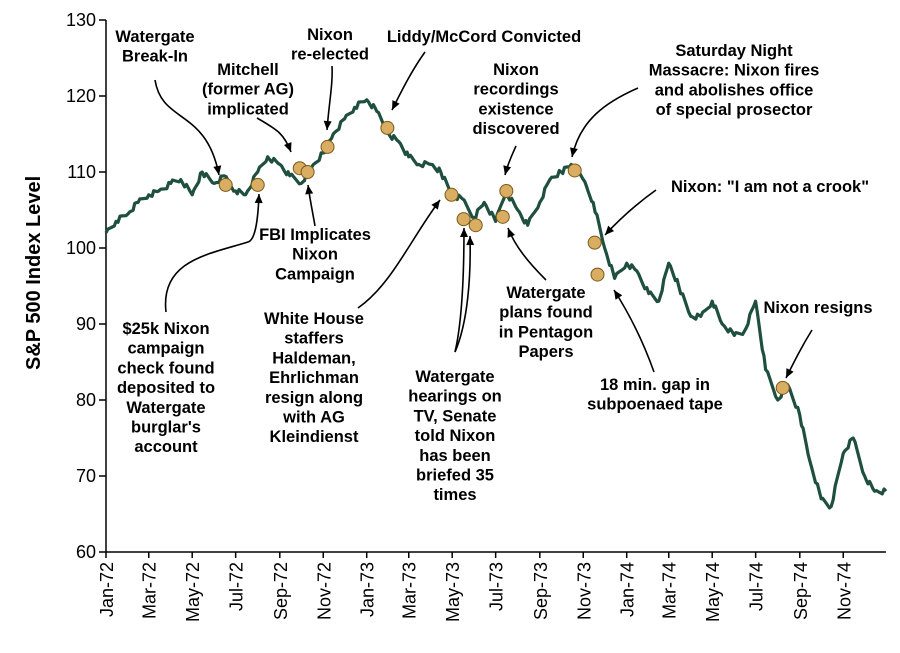 The image size is (900, 653). What do you see at coordinates (515, 90) in the screenshot?
I see `annotation-line: recordings` at bounding box center [515, 90].